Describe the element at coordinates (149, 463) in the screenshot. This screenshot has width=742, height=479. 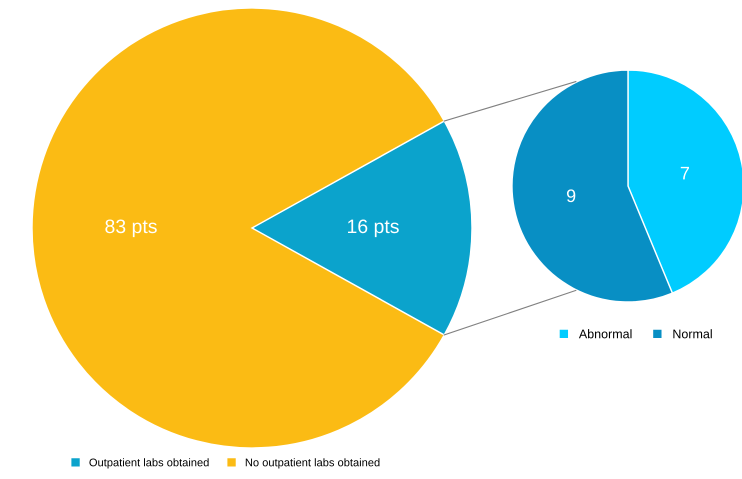
I see `legend-label: Outpatient labs obtained` at that location.